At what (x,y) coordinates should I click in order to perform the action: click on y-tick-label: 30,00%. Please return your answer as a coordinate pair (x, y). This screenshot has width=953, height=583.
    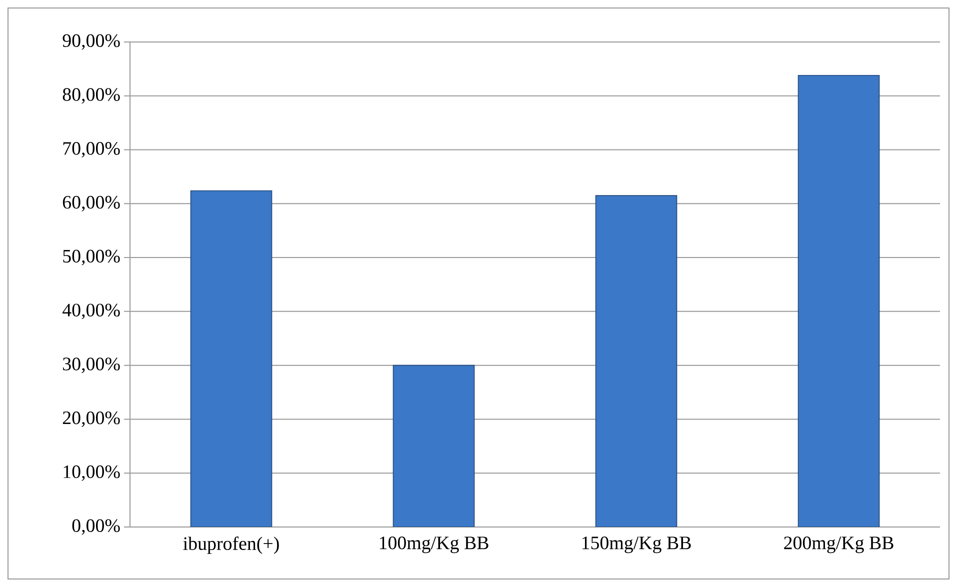
    Looking at the image, I should click on (91, 366).